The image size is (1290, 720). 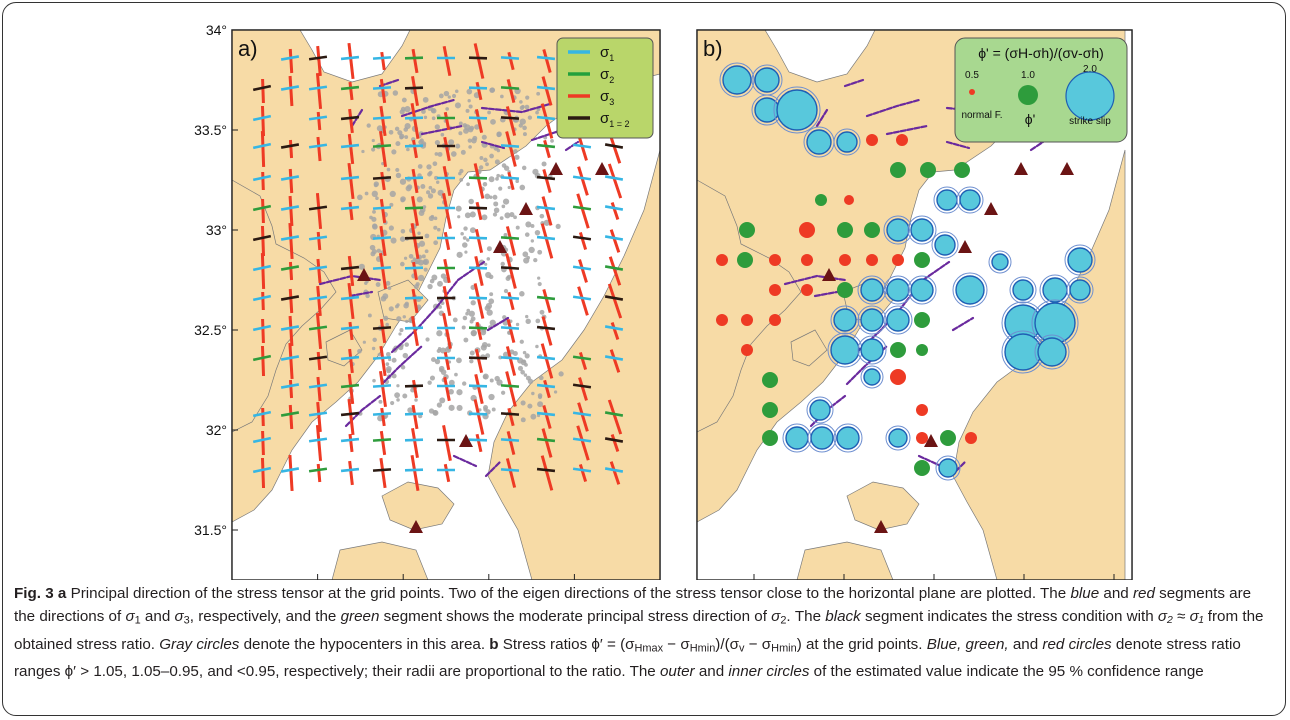 What do you see at coordinates (854, 83) in the screenshot?
I see `fault-trace` at bounding box center [854, 83].